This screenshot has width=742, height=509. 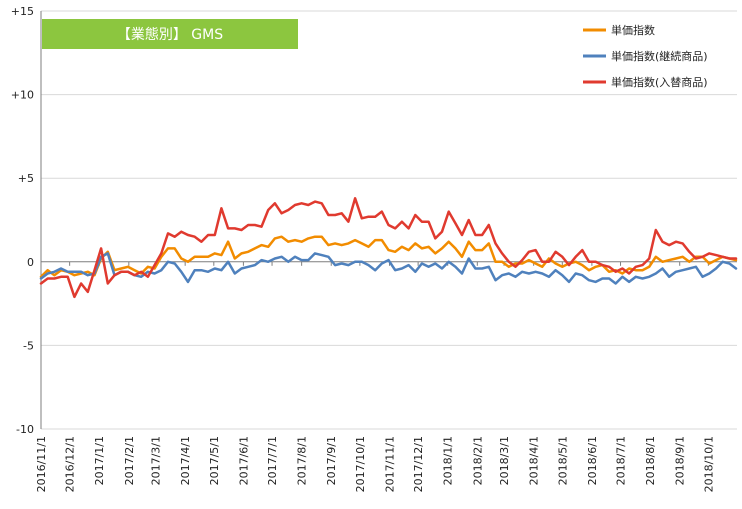 What do you see at coordinates (534, 460) in the screenshot?
I see `x-tick-label: 2018/4/1` at bounding box center [534, 460].